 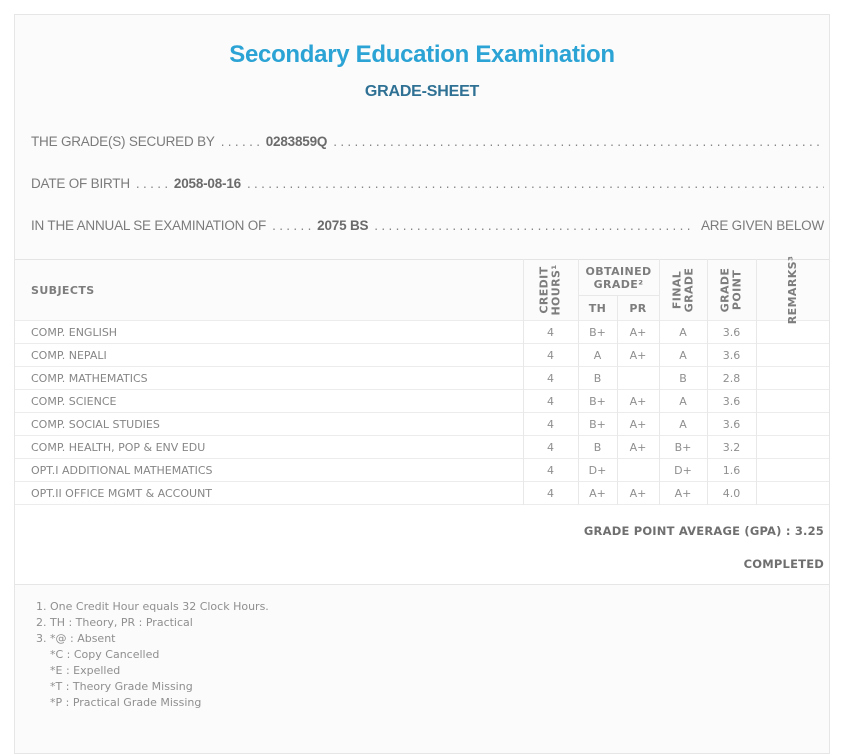 I want to click on column-header-final-grade: FINAL GRADE, so click(x=683, y=290).